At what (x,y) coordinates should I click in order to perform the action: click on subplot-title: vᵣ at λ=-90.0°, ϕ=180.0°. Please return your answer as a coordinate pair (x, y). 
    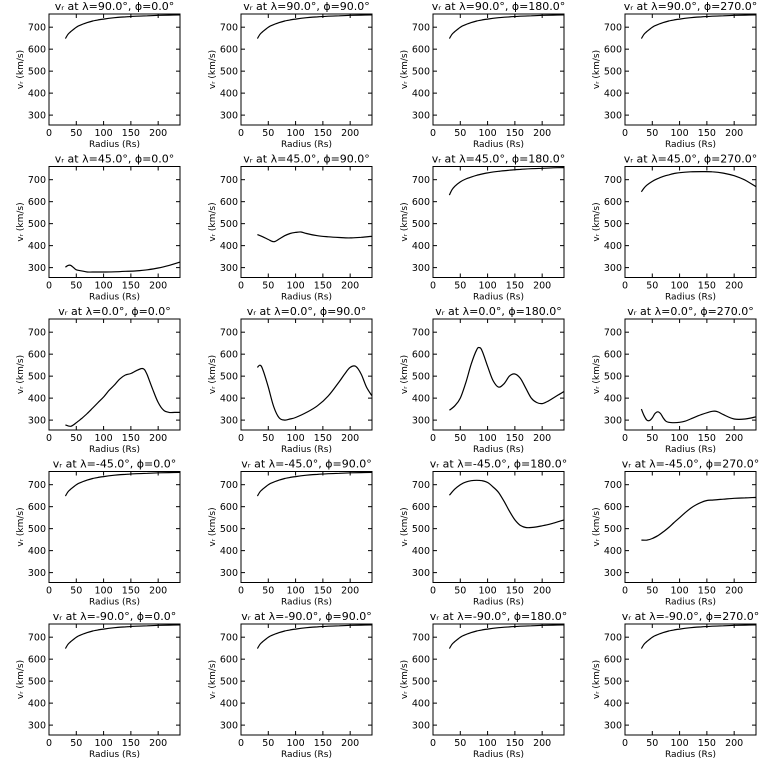
    Looking at the image, I should click on (499, 616).